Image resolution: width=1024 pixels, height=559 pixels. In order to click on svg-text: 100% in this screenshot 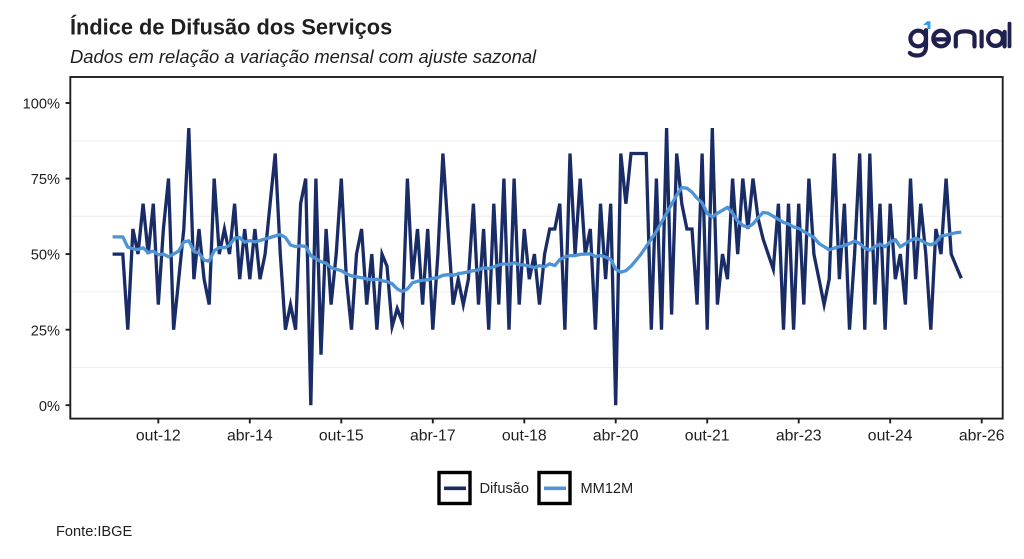, I will do `click(41, 105)`.